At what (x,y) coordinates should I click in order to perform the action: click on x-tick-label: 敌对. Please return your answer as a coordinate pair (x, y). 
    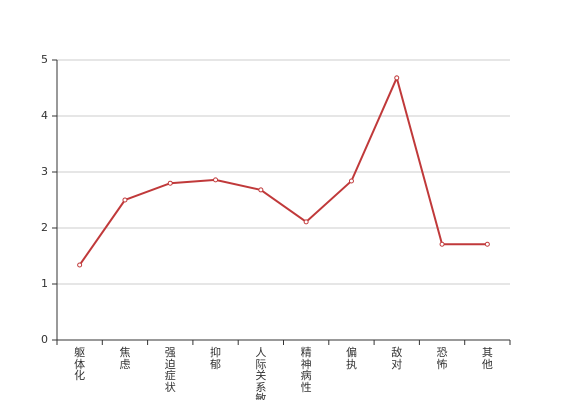
    Looking at the image, I should click on (397, 358).